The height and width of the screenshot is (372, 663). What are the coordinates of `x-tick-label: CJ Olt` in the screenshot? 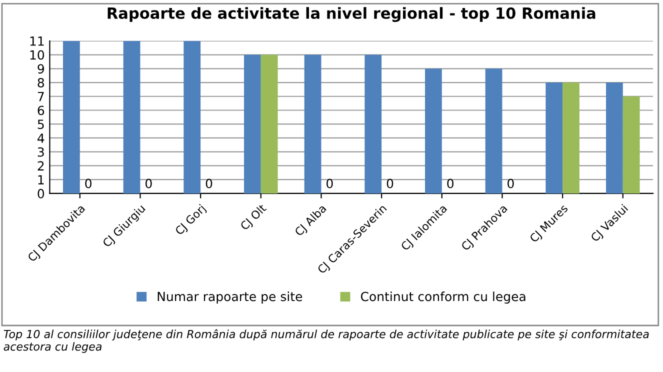 It's located at (254, 217).